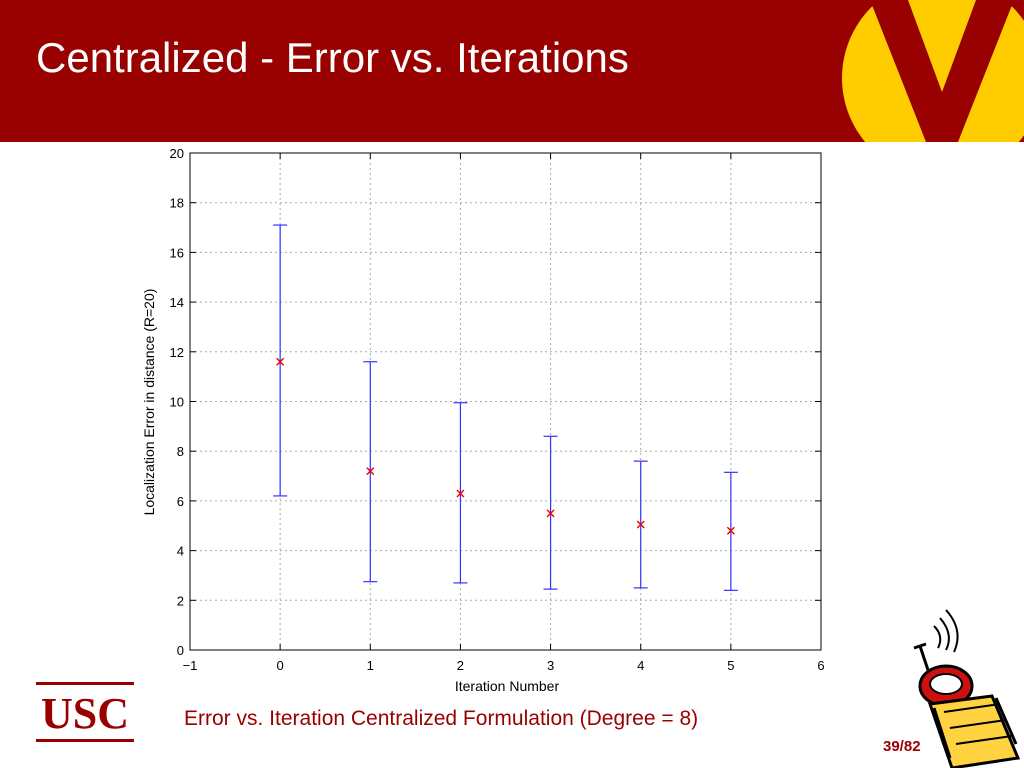  What do you see at coordinates (190, 665) in the screenshot?
I see `x-tick-label: −1` at bounding box center [190, 665].